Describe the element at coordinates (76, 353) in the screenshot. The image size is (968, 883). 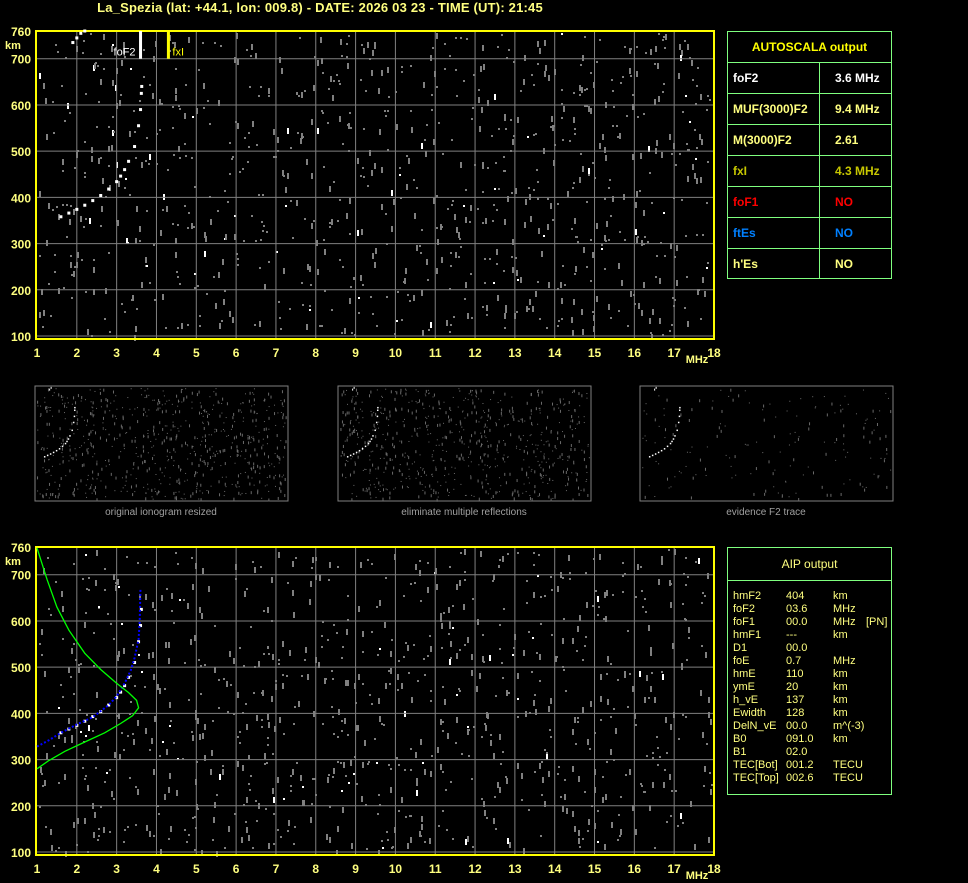
I see `x-tick-label: 2` at that location.